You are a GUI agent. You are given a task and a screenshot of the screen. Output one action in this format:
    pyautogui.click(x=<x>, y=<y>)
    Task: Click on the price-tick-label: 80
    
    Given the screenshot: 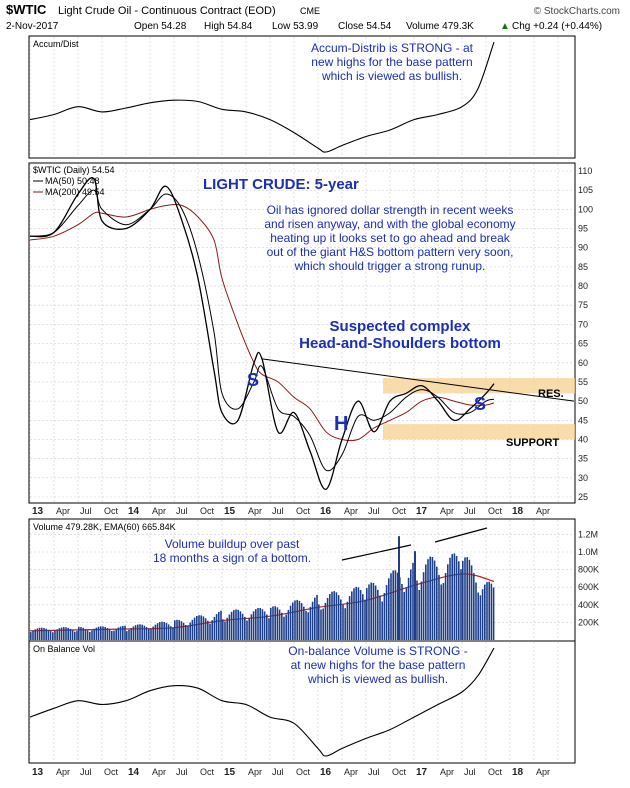 What is the action you would take?
    pyautogui.click(x=583, y=286)
    